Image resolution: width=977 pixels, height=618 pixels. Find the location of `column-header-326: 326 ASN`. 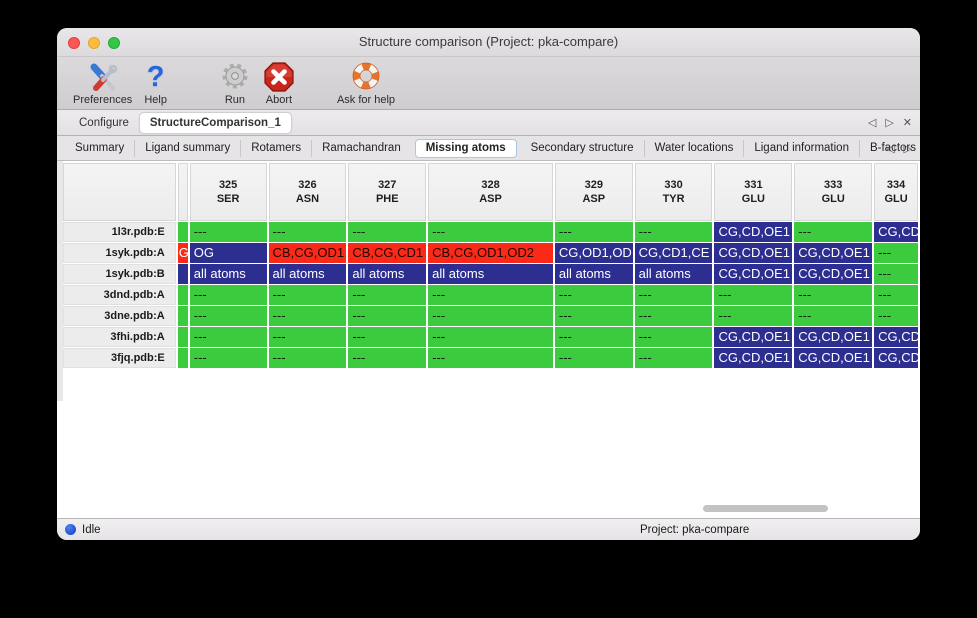

column-header-326: 326 ASN is located at coordinates (307, 192).